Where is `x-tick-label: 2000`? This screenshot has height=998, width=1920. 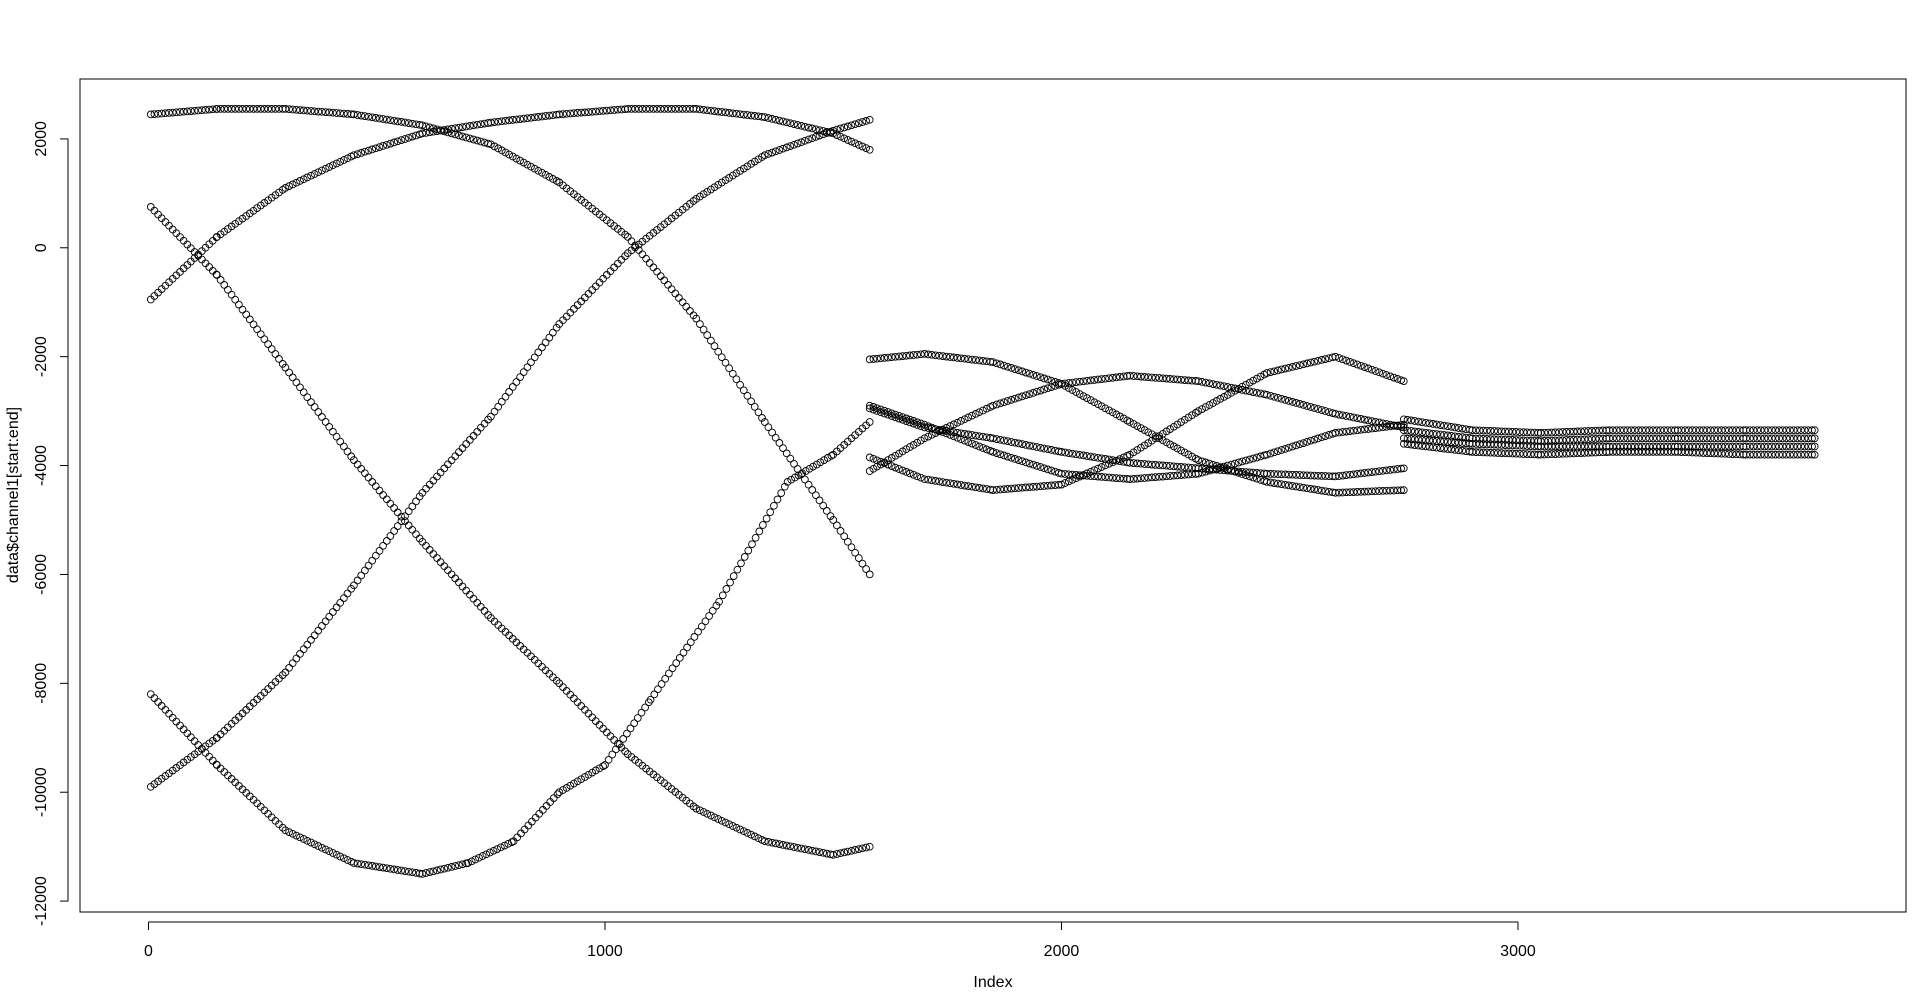
x-tick-label: 2000 is located at coordinates (1062, 951).